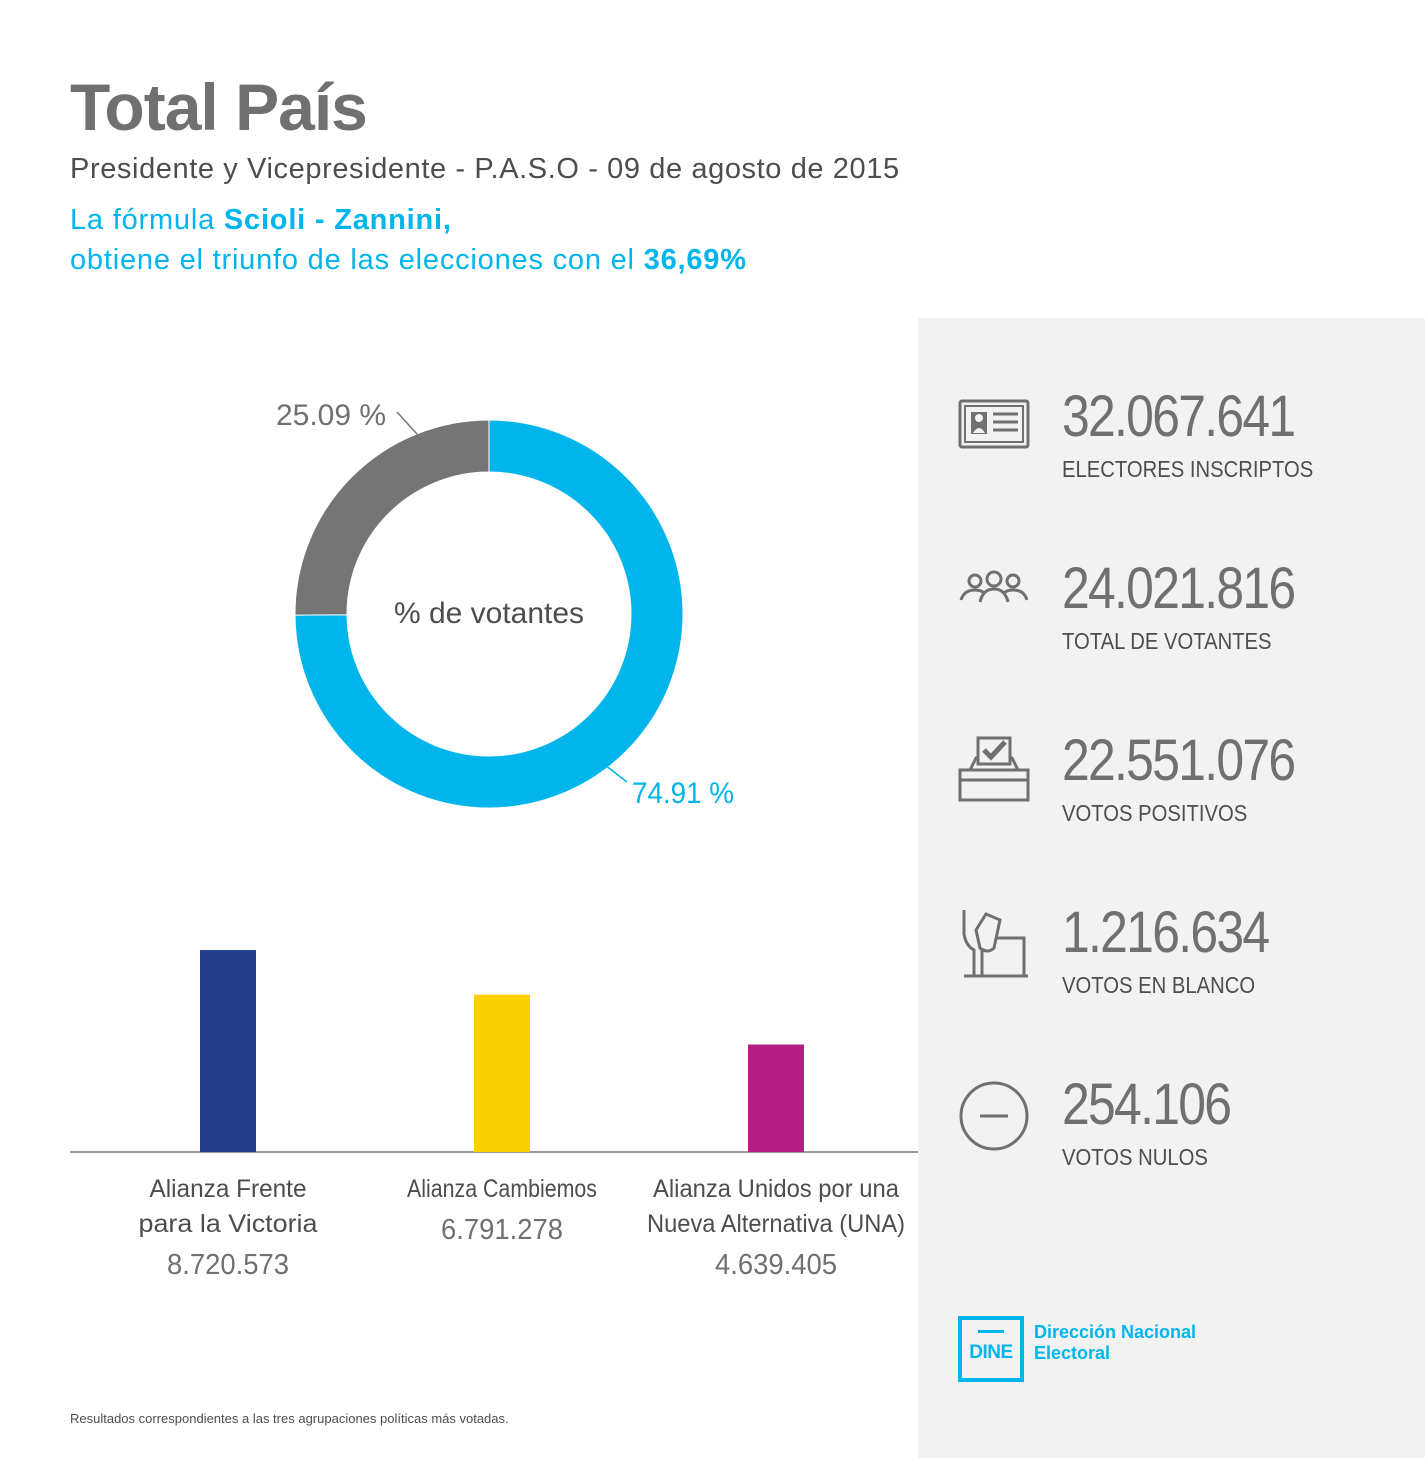 The image size is (1425, 1458). What do you see at coordinates (337, 220) in the screenshot?
I see `headline-formula: Scioli - Zannini,` at bounding box center [337, 220].